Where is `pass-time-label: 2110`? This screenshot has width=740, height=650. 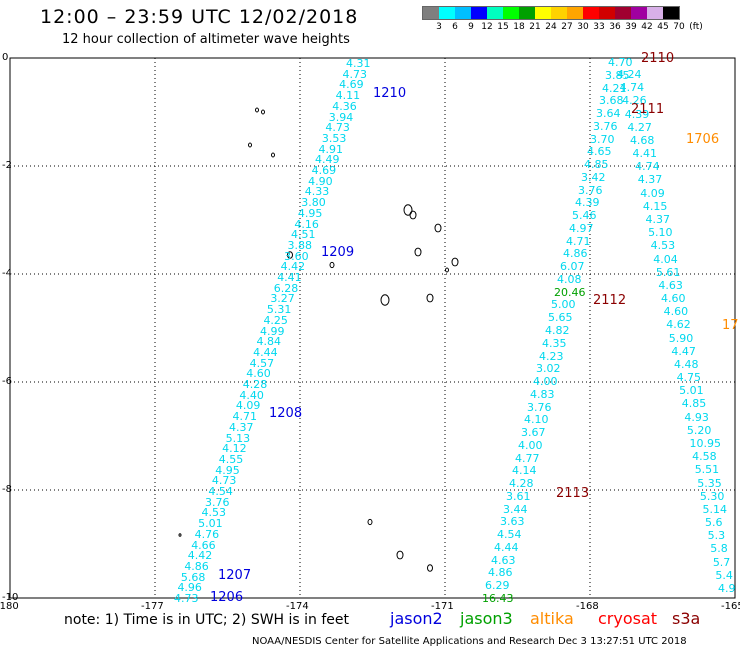
pass-time-label: 2110 is located at coordinates (658, 58).